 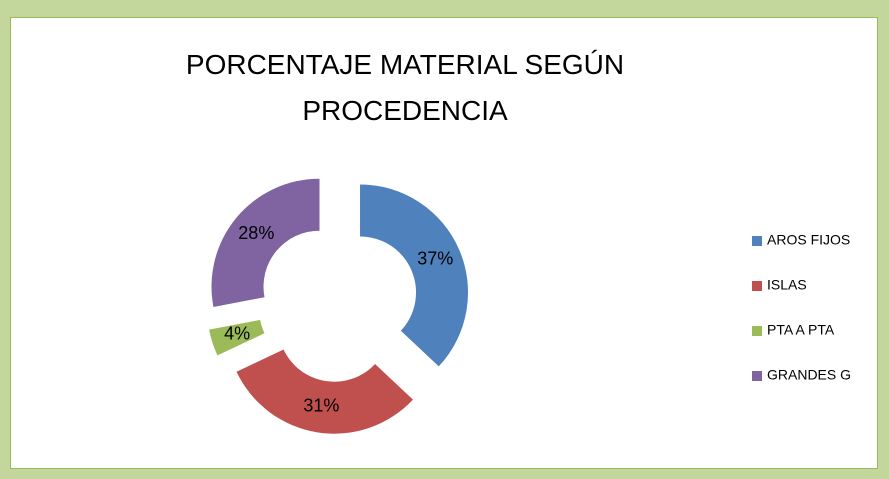 What do you see at coordinates (801, 330) in the screenshot?
I see `legend-label: PTA A PTA` at bounding box center [801, 330].